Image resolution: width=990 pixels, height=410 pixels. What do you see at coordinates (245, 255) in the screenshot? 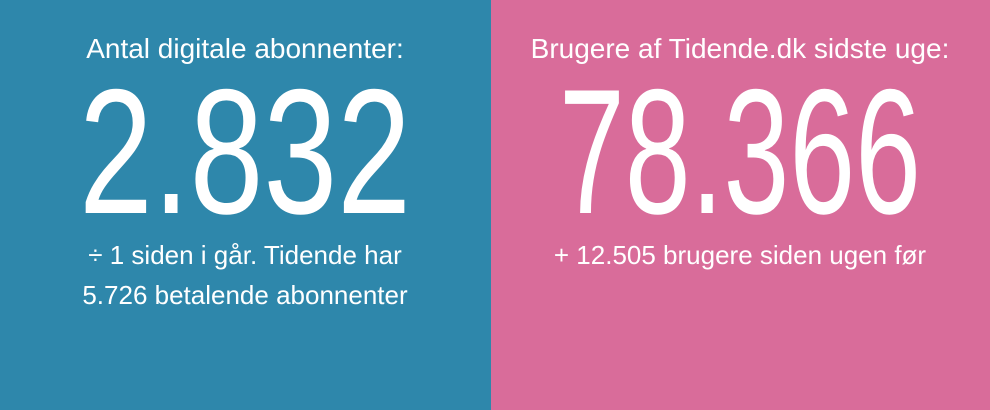
I see `subtext: ÷ 1 siden i går. Tidende har` at bounding box center [245, 255].